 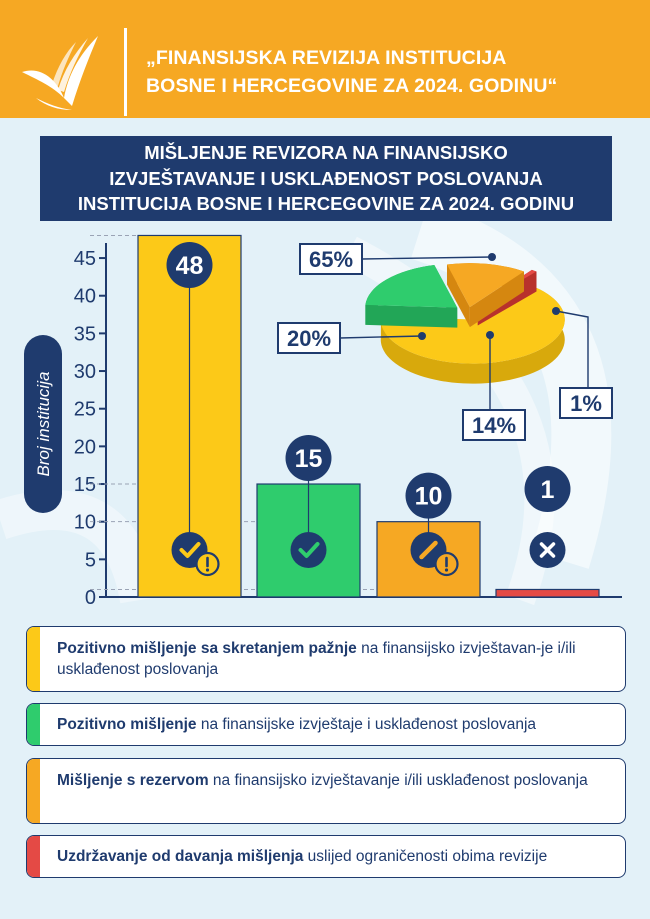 I want to click on y-tick-label: 5, so click(x=90, y=560).